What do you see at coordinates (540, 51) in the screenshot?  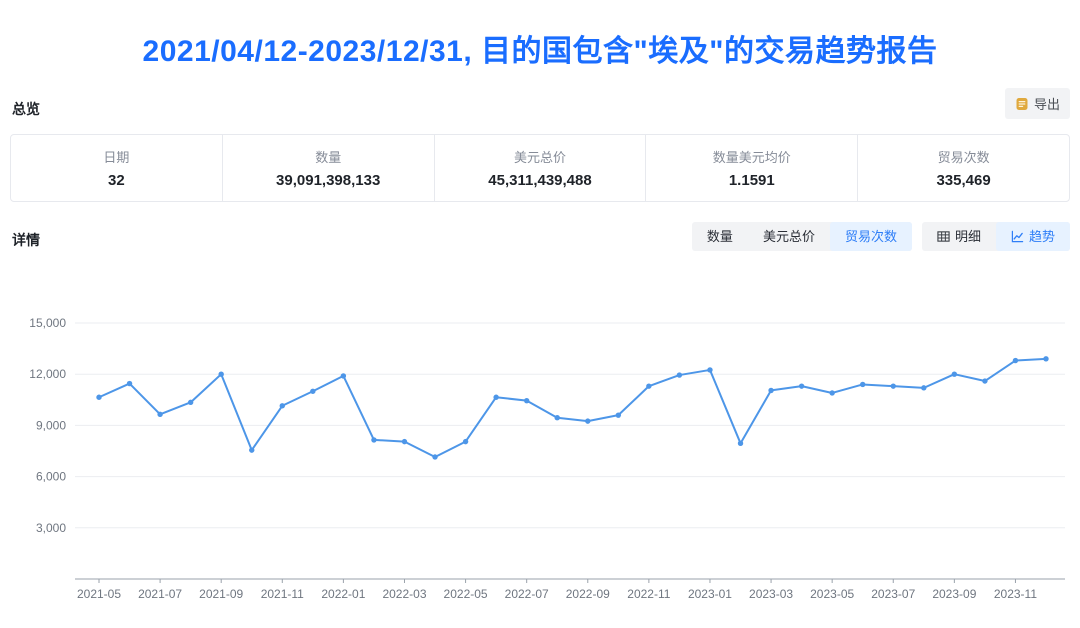 I see `page-title: 2021/04/12-2023/12/31, 目的国包含"埃及"的交易趋势报告` at bounding box center [540, 51].